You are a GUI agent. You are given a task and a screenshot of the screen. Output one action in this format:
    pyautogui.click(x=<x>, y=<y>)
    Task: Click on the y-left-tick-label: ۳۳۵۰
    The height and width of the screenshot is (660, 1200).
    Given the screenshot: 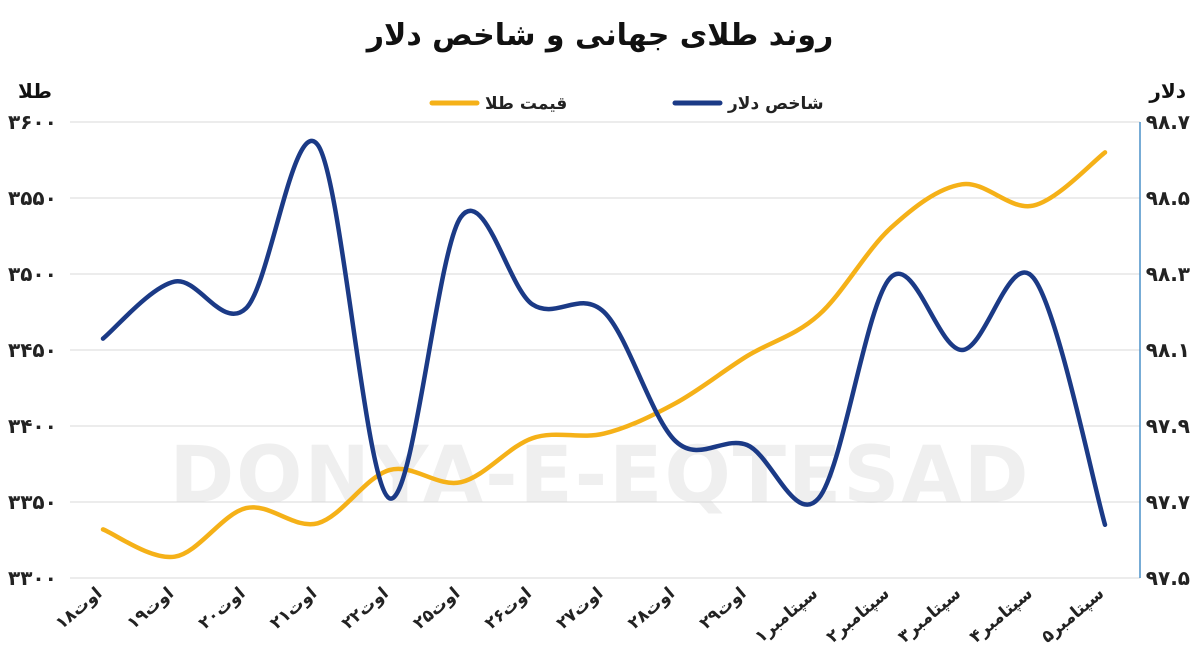 What is the action you would take?
    pyautogui.click(x=32, y=502)
    